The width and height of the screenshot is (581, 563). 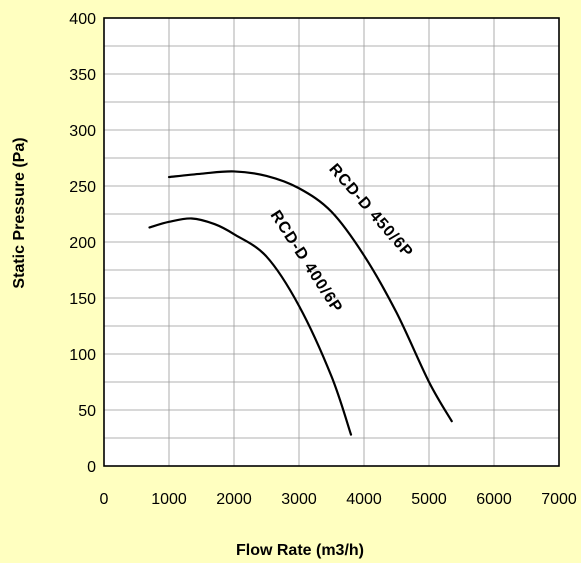 I want to click on y-tick-label: 350, so click(x=82, y=75).